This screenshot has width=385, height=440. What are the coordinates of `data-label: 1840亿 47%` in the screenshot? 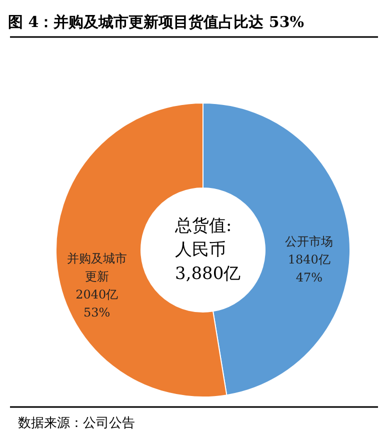 It's located at (309, 268).